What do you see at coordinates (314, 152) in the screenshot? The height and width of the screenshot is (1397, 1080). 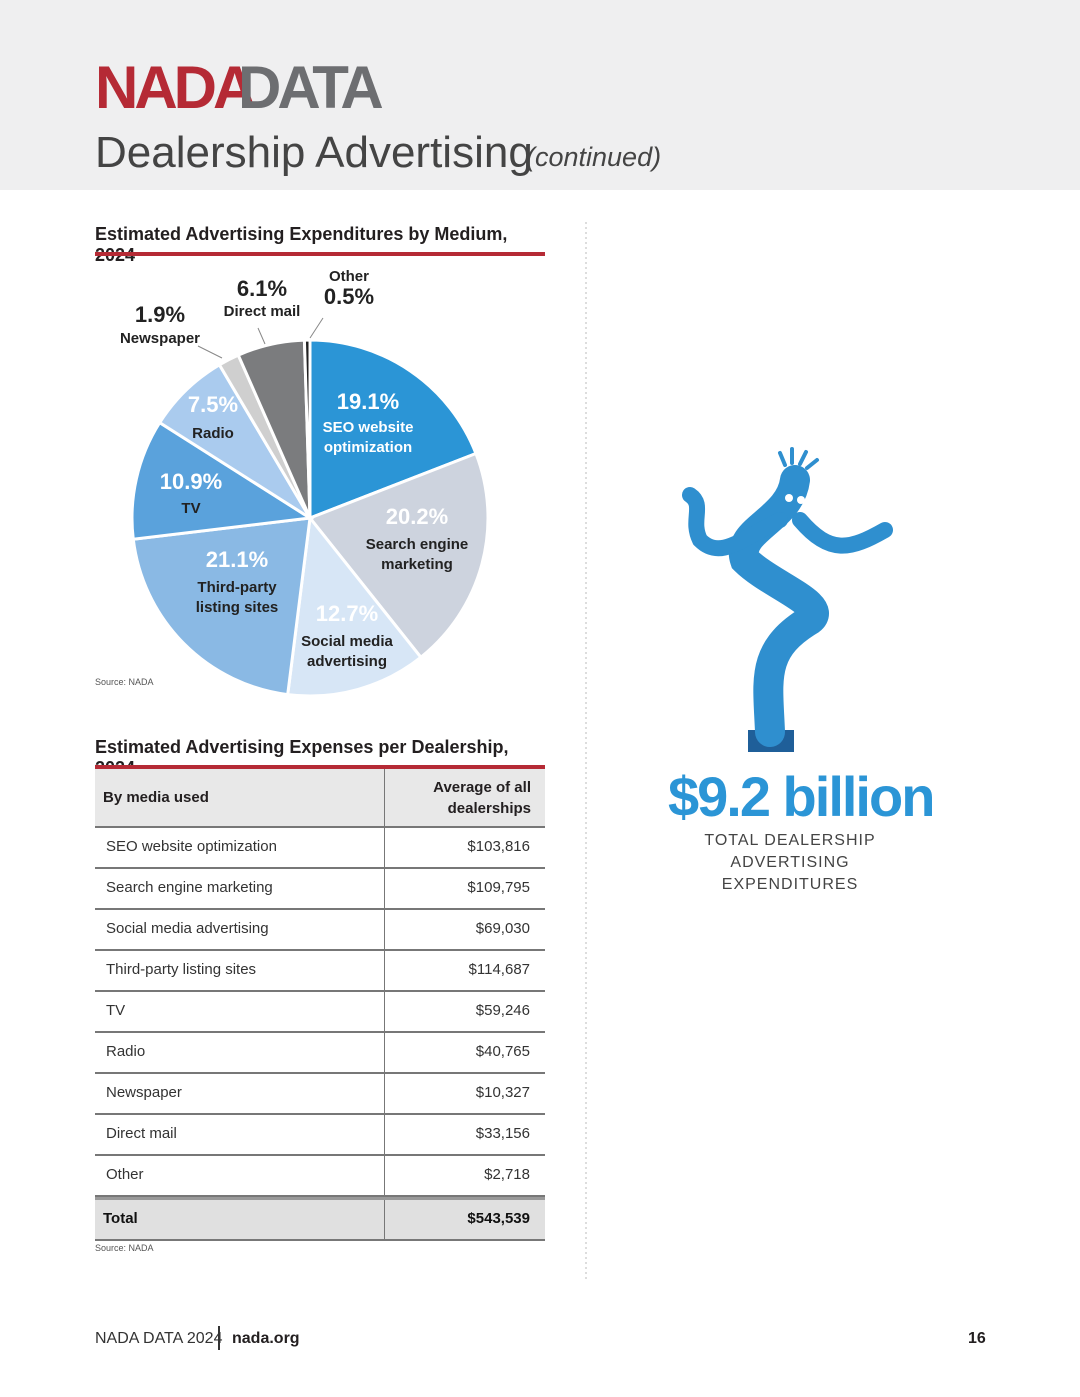 I see `page-title: Dealership Advertising` at bounding box center [314, 152].